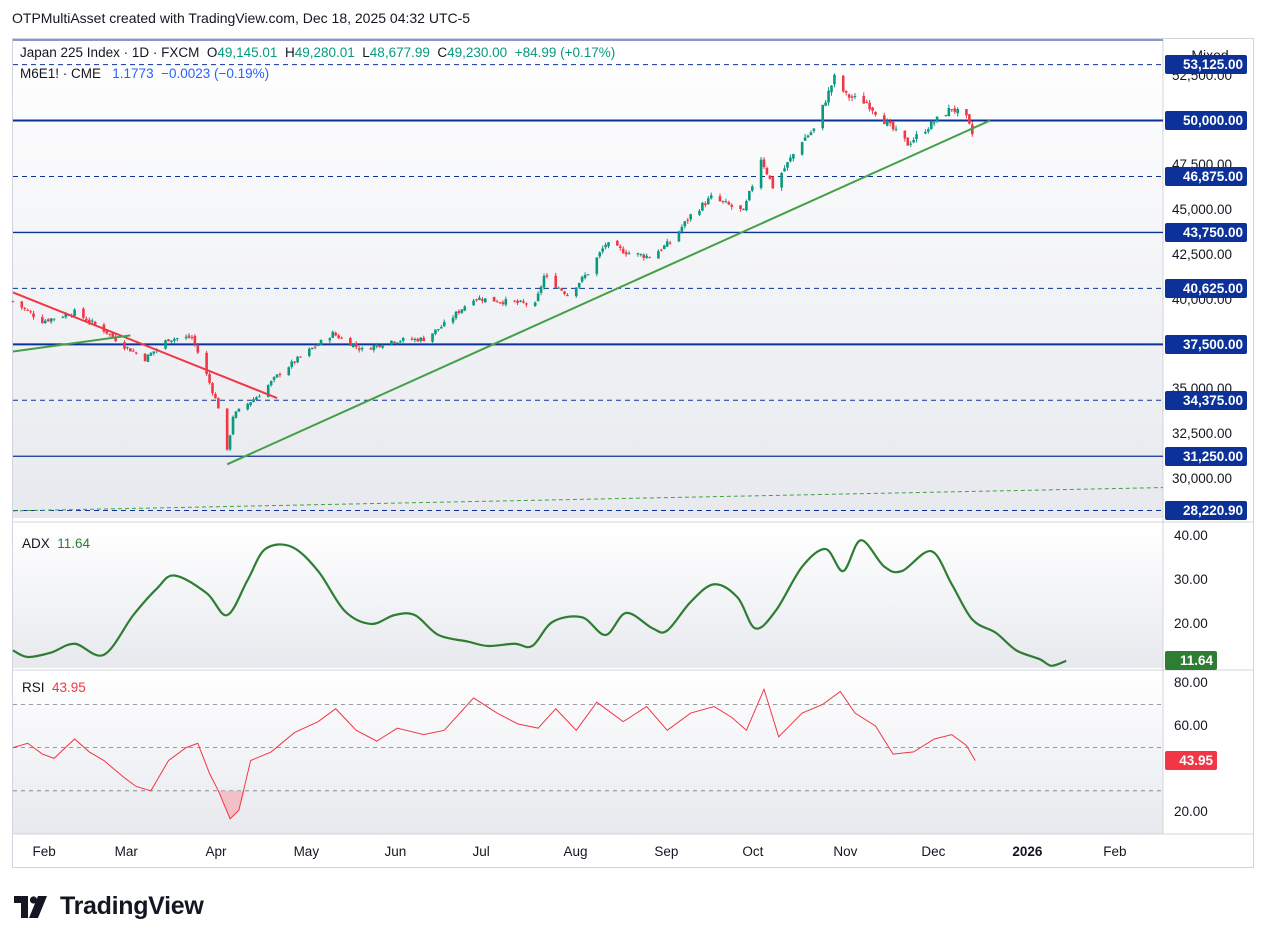 This screenshot has width=1266, height=944. Describe the element at coordinates (247, 52) in the screenshot. I see `open-value: 49,145.01` at that location.